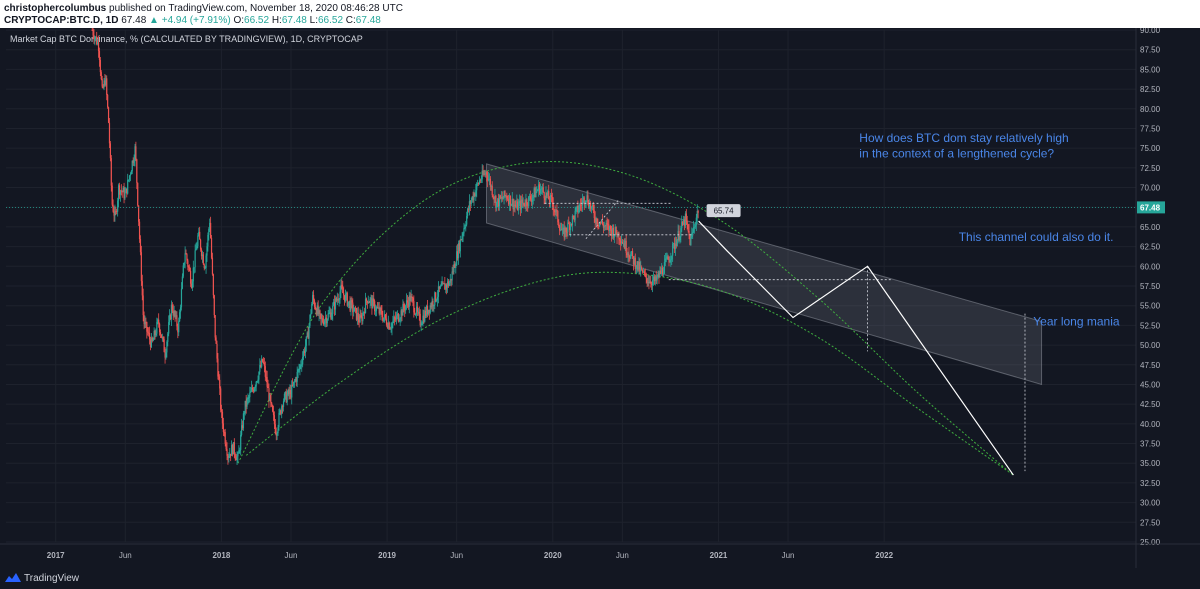  Describe the element at coordinates (1150, 503) in the screenshot. I see `y-tick-label: 30.00` at that location.